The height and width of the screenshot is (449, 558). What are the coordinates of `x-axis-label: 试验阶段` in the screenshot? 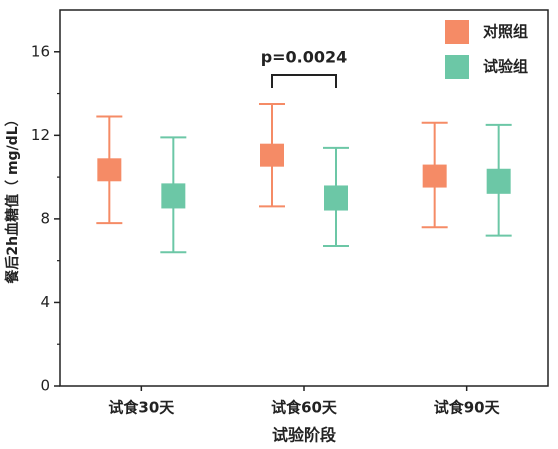 It's located at (304, 435).